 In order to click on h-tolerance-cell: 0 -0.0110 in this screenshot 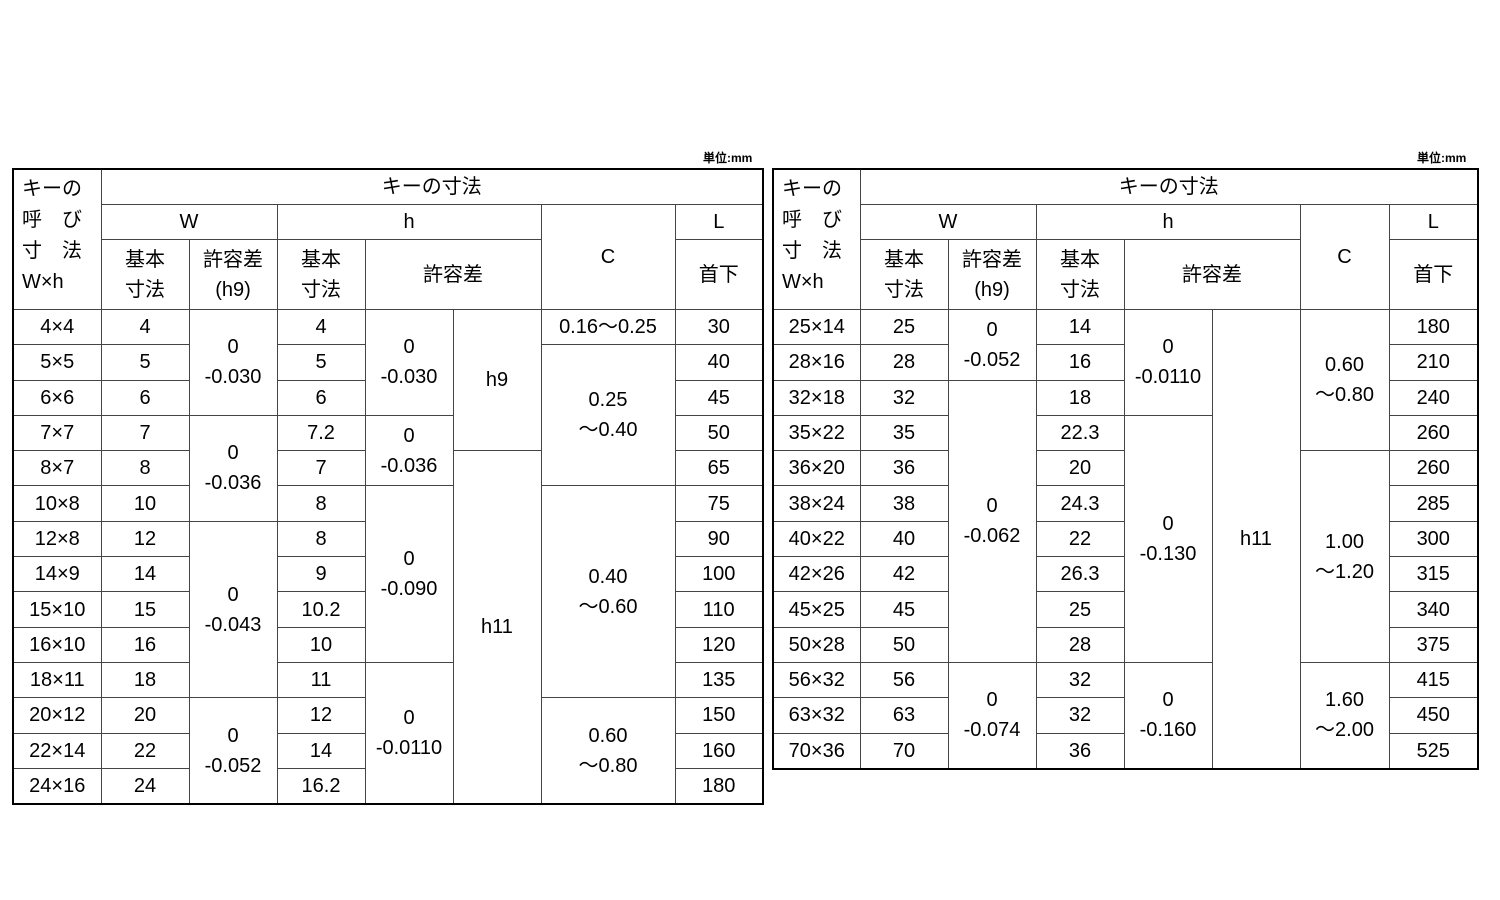, I will do `click(1168, 362)`.